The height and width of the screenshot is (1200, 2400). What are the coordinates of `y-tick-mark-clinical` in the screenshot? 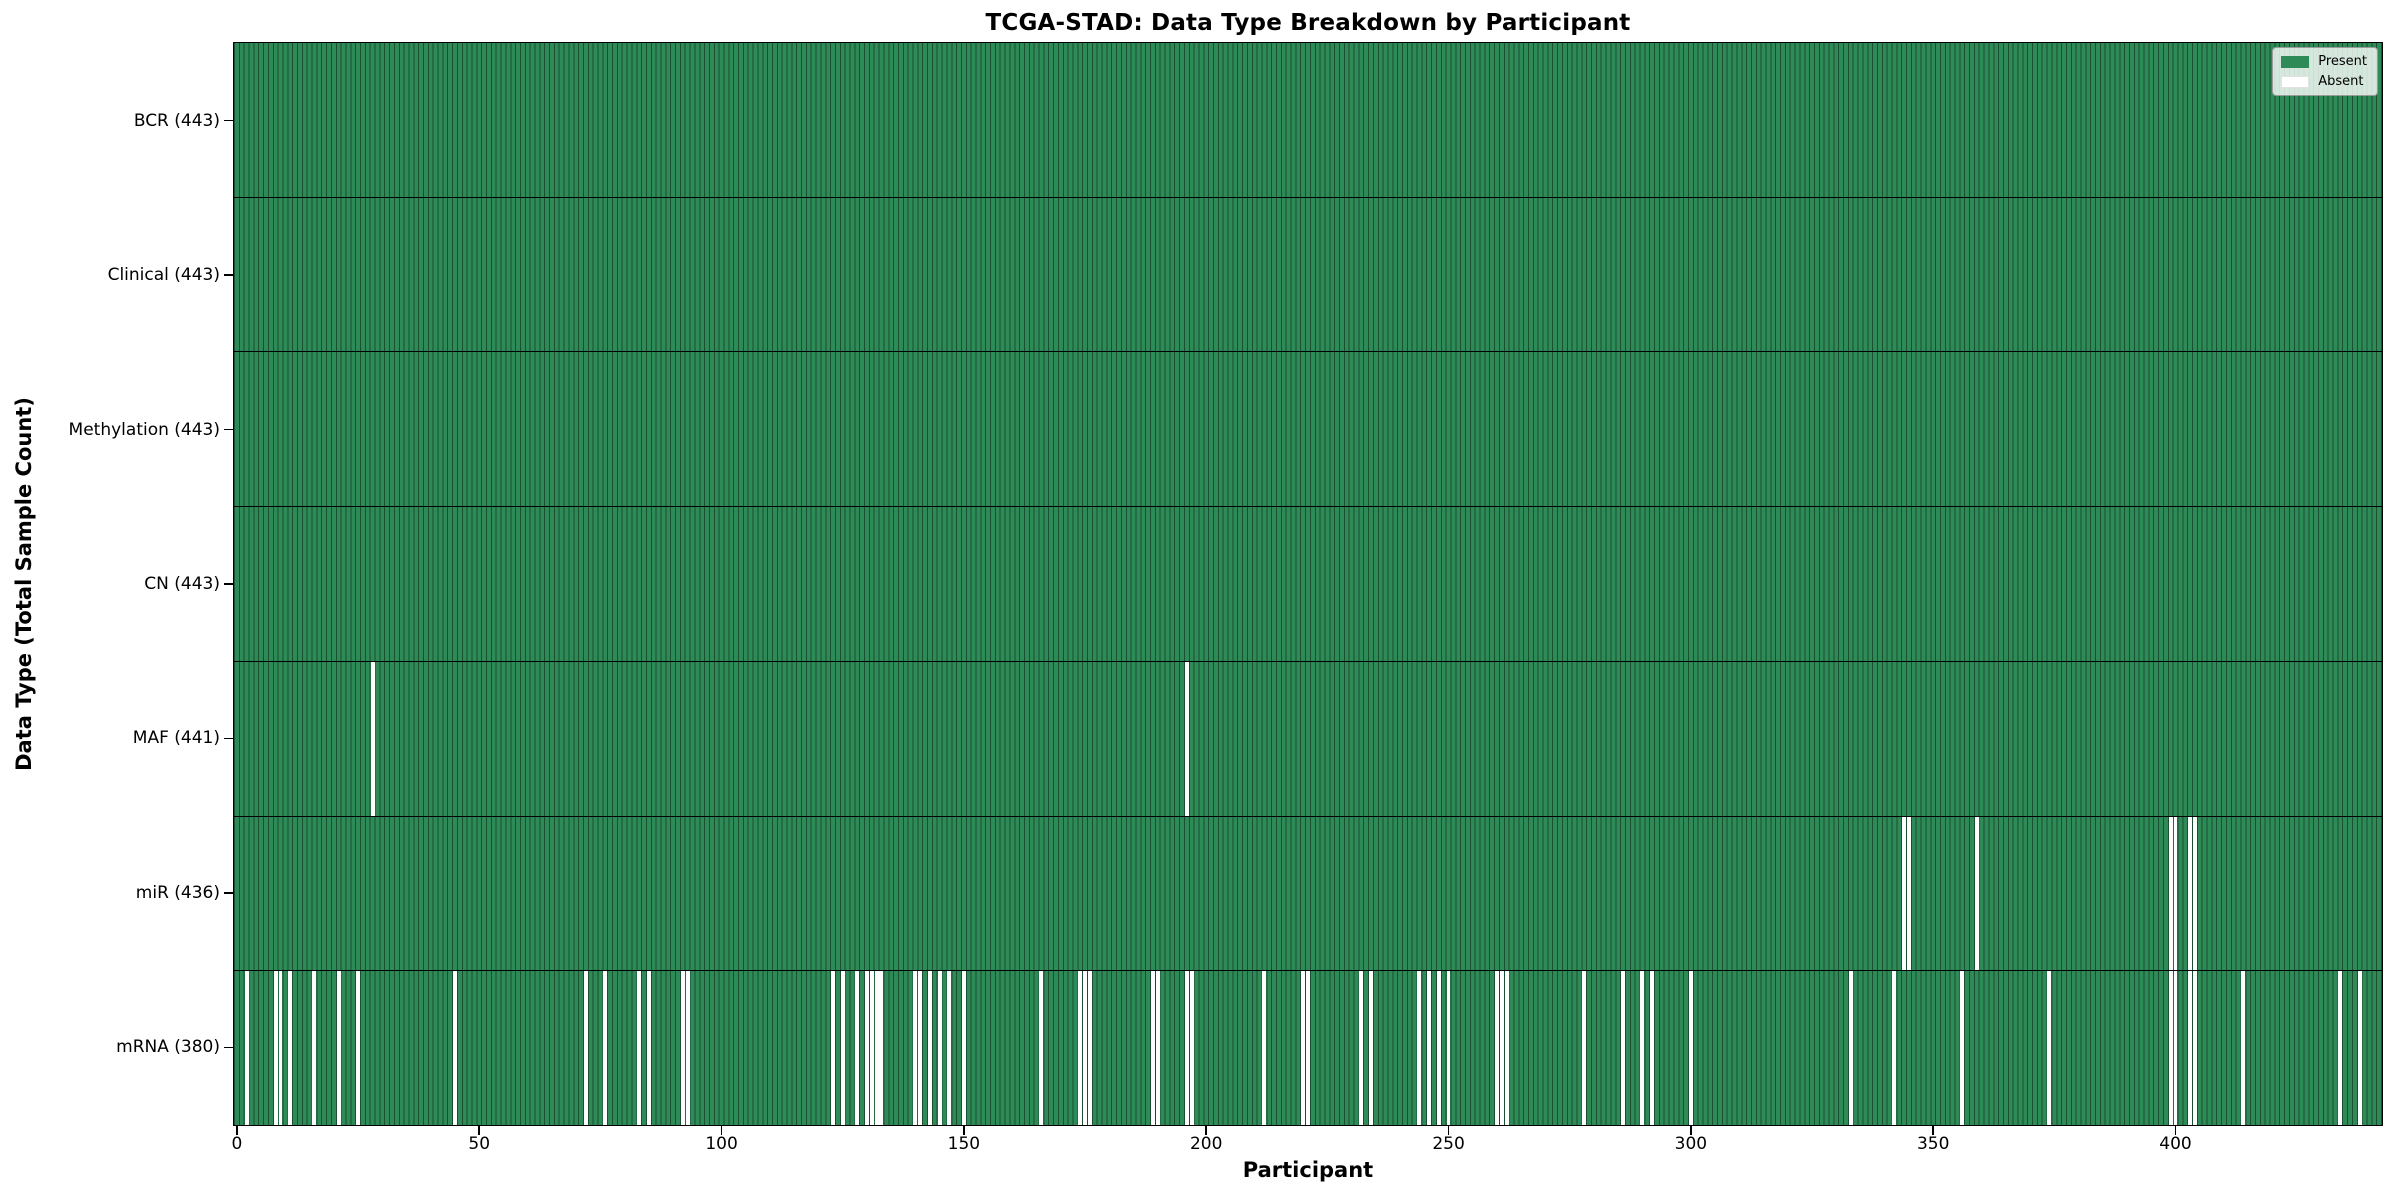 It's located at (228, 275).